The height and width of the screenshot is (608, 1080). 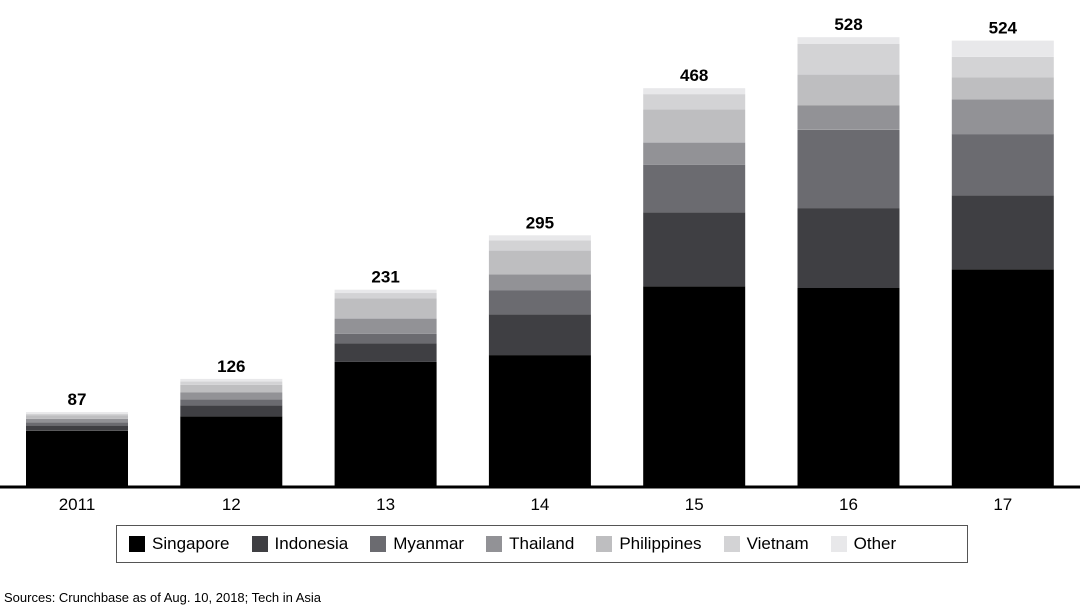 What do you see at coordinates (1002, 504) in the screenshot?
I see `x-tick-label-6: 17` at bounding box center [1002, 504].